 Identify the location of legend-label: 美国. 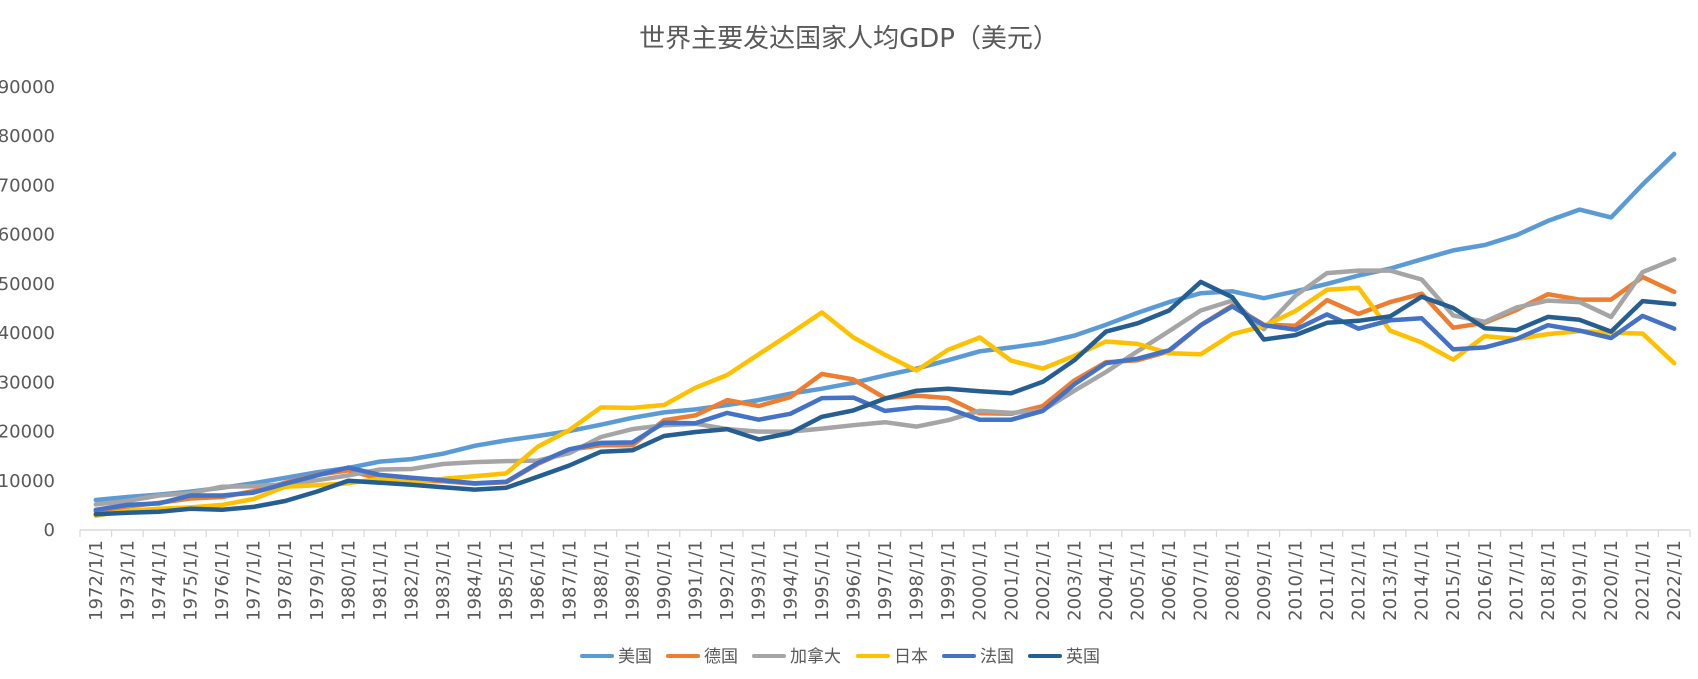
(635, 657).